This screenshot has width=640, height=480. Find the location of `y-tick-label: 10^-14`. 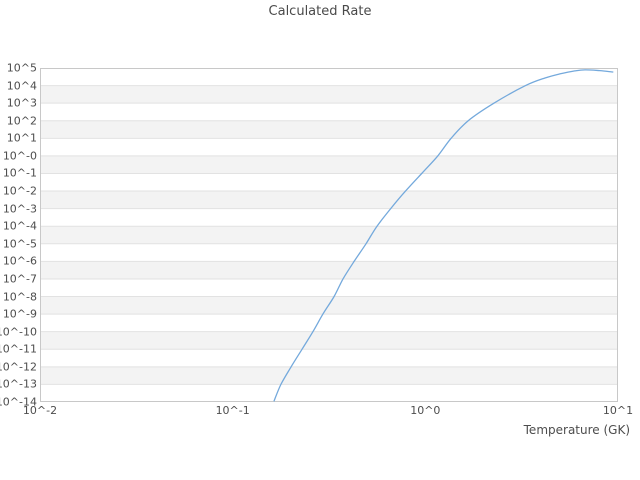

y-tick-label: 10^-14 is located at coordinates (18, 402).